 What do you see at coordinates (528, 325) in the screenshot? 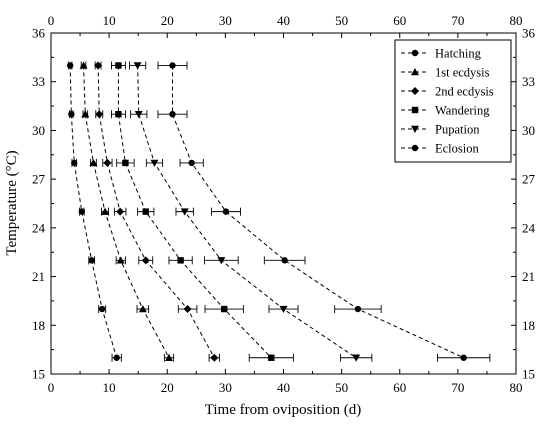
I see `y-tick-label-right: 18` at bounding box center [528, 325].